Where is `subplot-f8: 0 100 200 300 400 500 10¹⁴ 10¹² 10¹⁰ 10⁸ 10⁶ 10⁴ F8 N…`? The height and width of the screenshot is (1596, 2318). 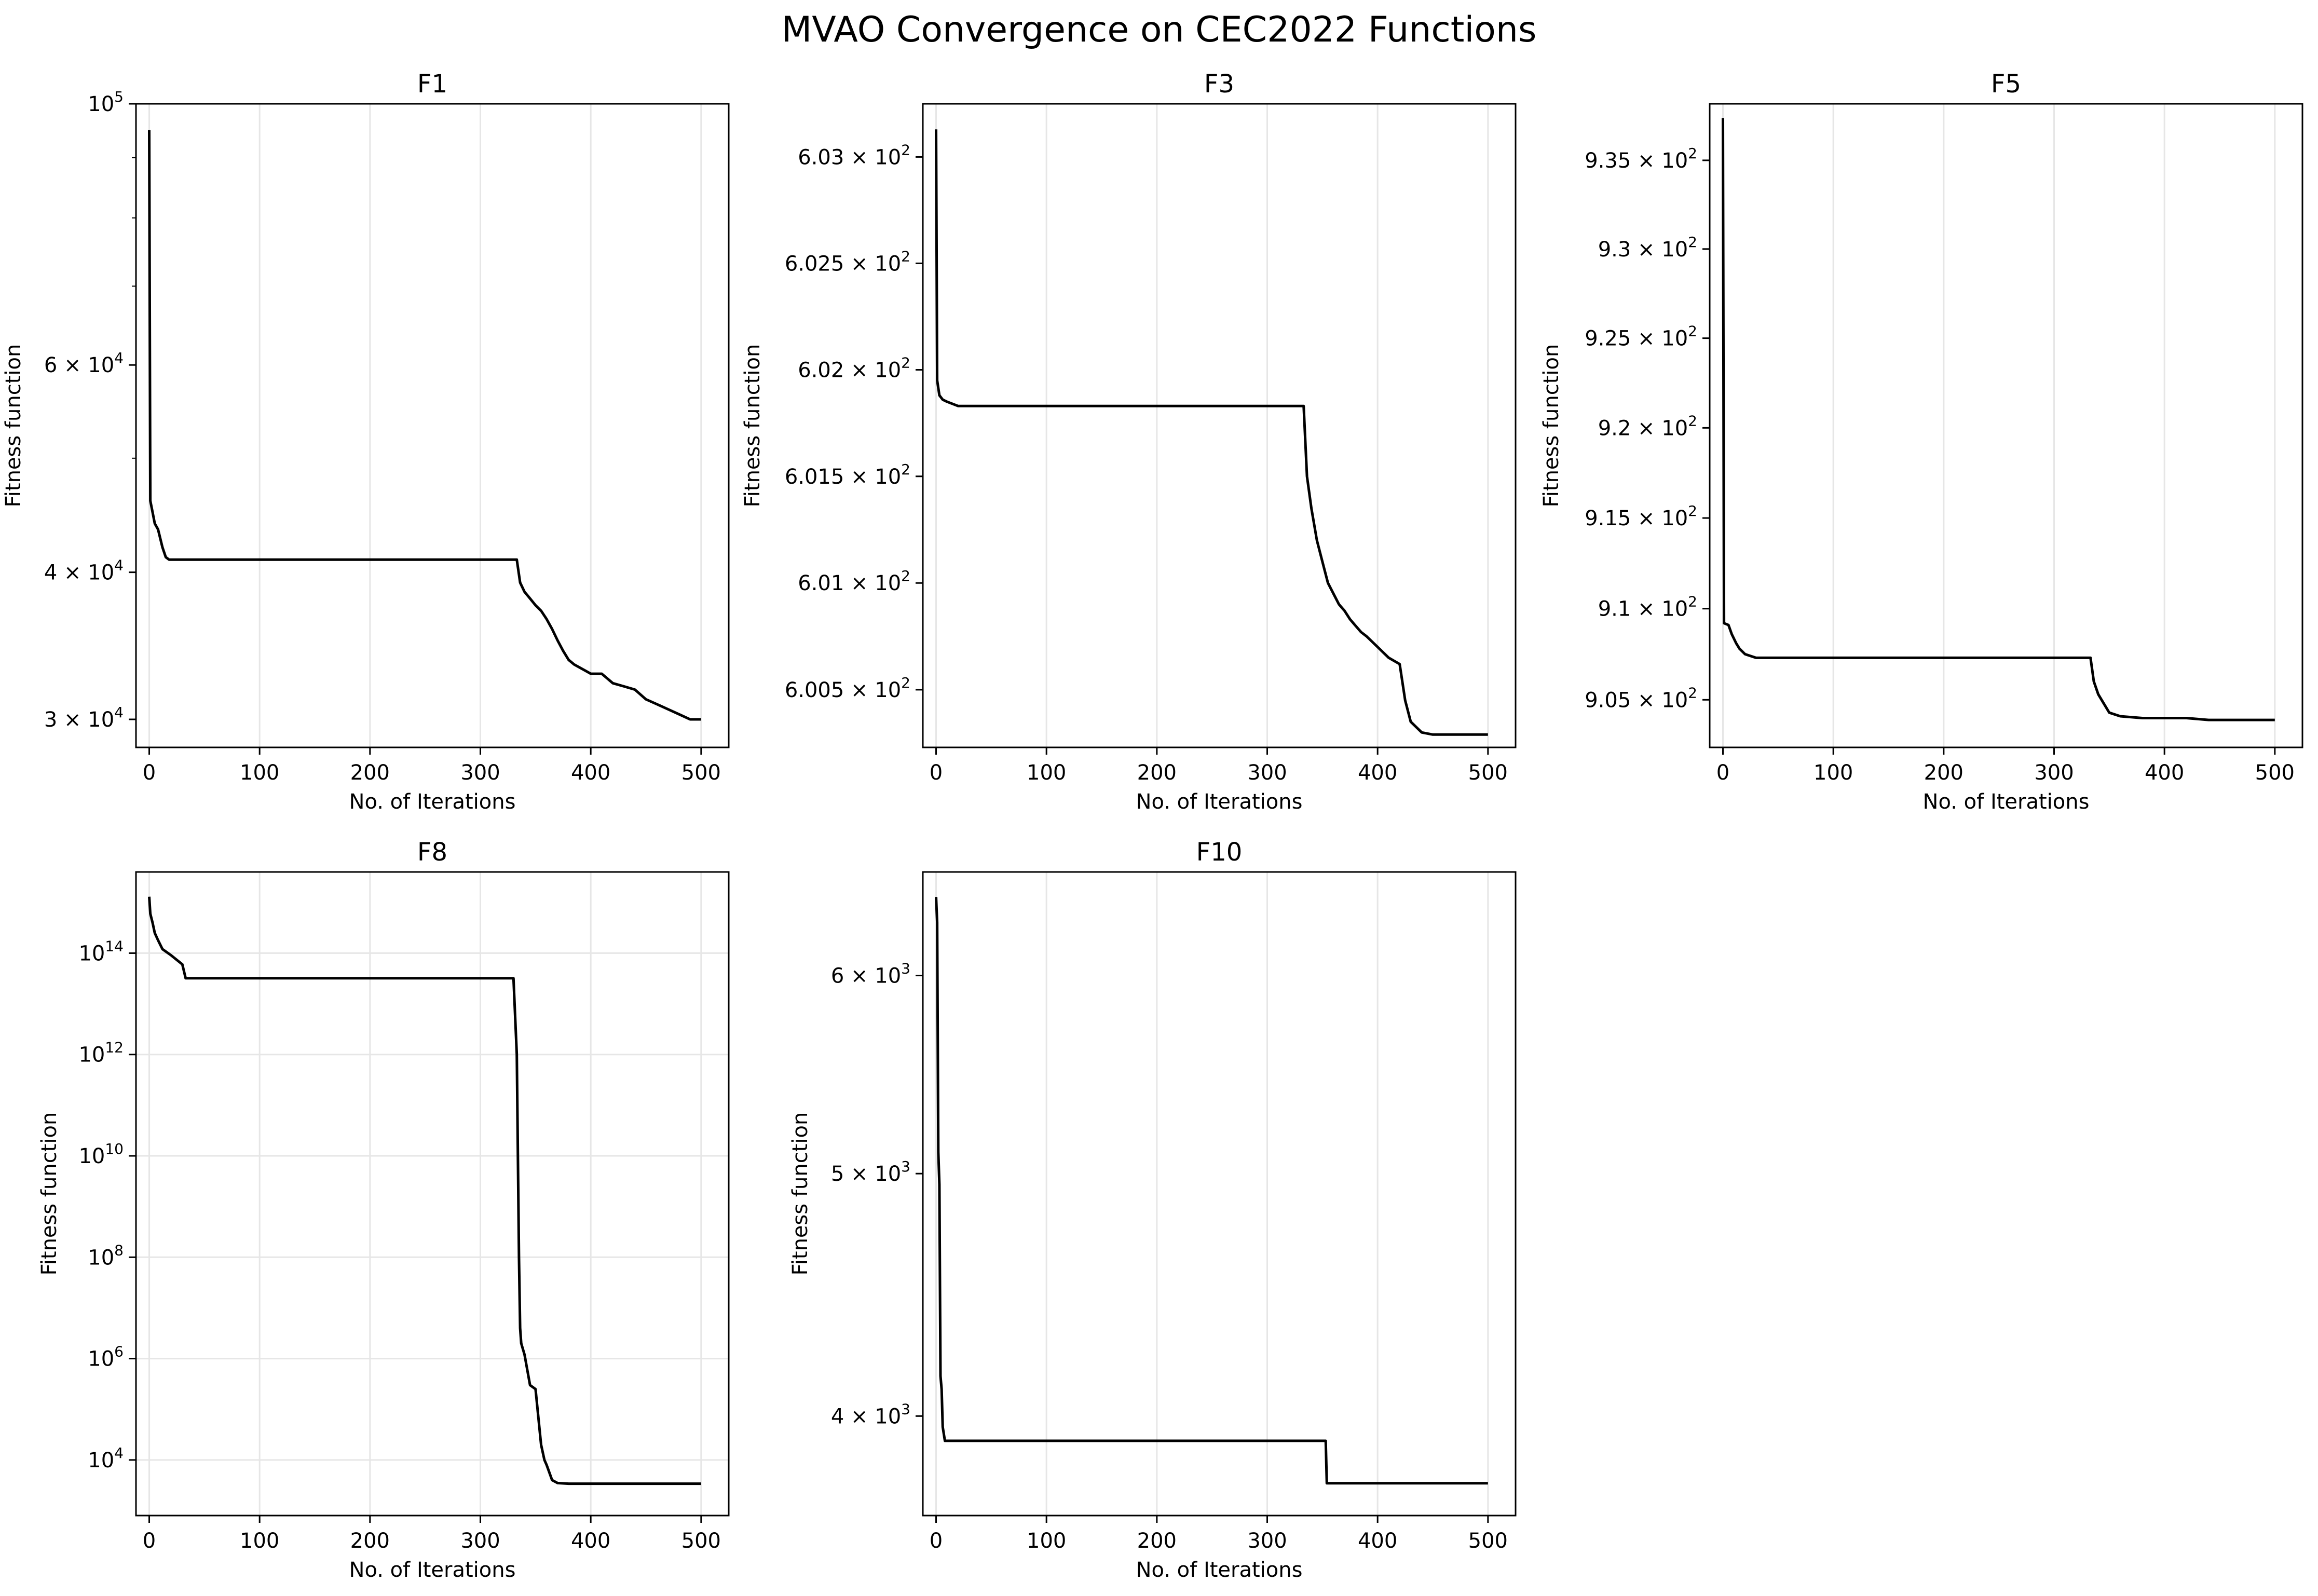
subplot-f8: 0 100 200 300 400 500 10¹⁴ 10¹² 10¹⁰ 10⁸ 10⁶ 10⁴ F8 N… is located at coordinates (383, 1210).